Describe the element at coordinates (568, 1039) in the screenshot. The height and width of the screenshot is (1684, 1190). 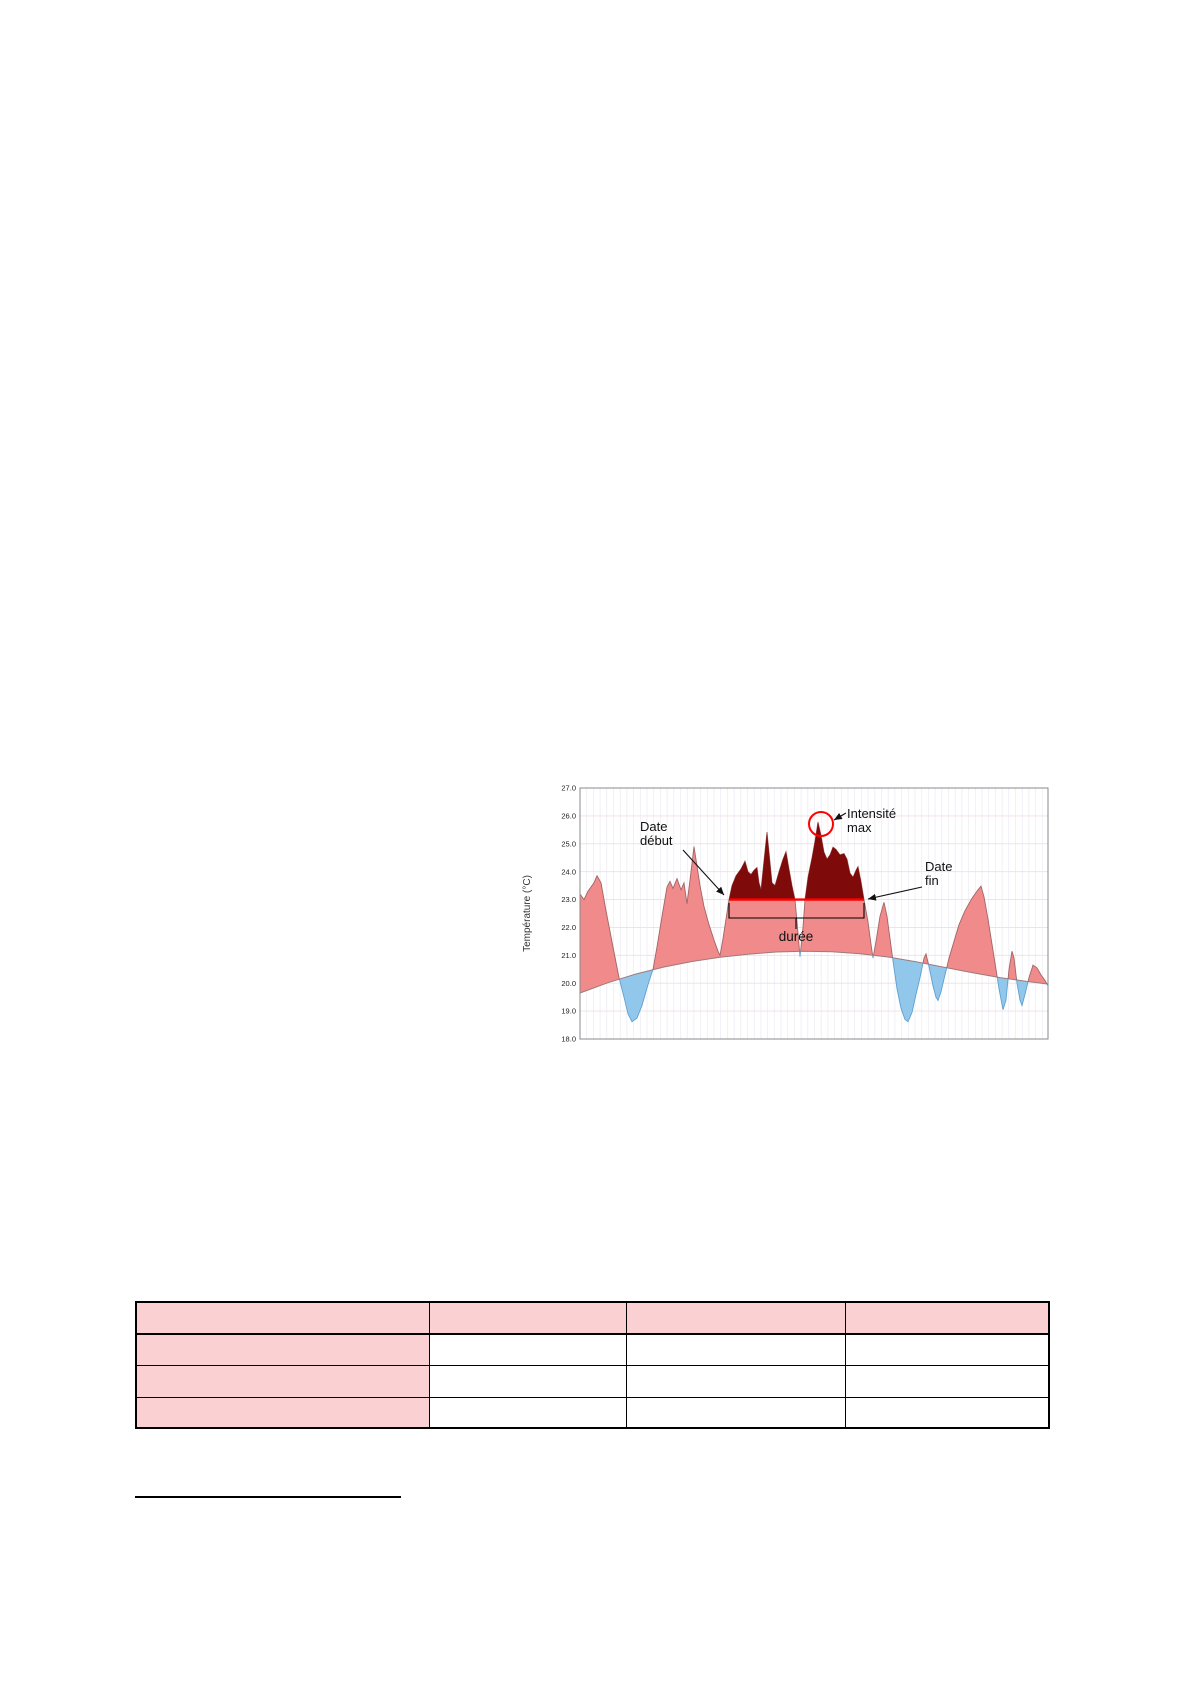
I see `svg-text: 18.0` at that location.